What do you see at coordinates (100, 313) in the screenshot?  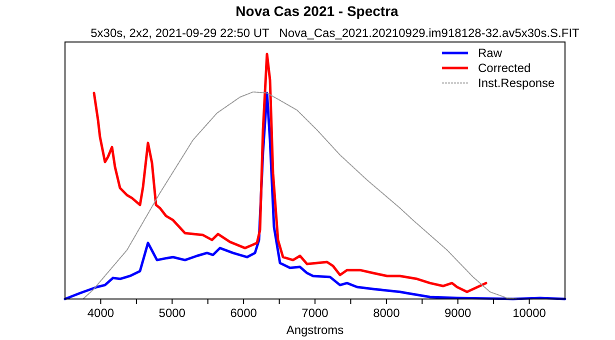 I see `x-tick-label: 4000` at bounding box center [100, 313].